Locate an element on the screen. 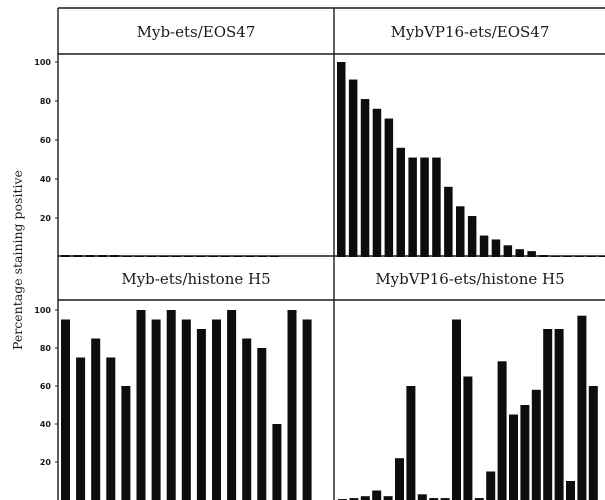 Image resolution: width=605 pixels, height=500 pixels. axes-layer: 20 40 60 80 100 20 40 60 80 100 is located at coordinates (46, 262).